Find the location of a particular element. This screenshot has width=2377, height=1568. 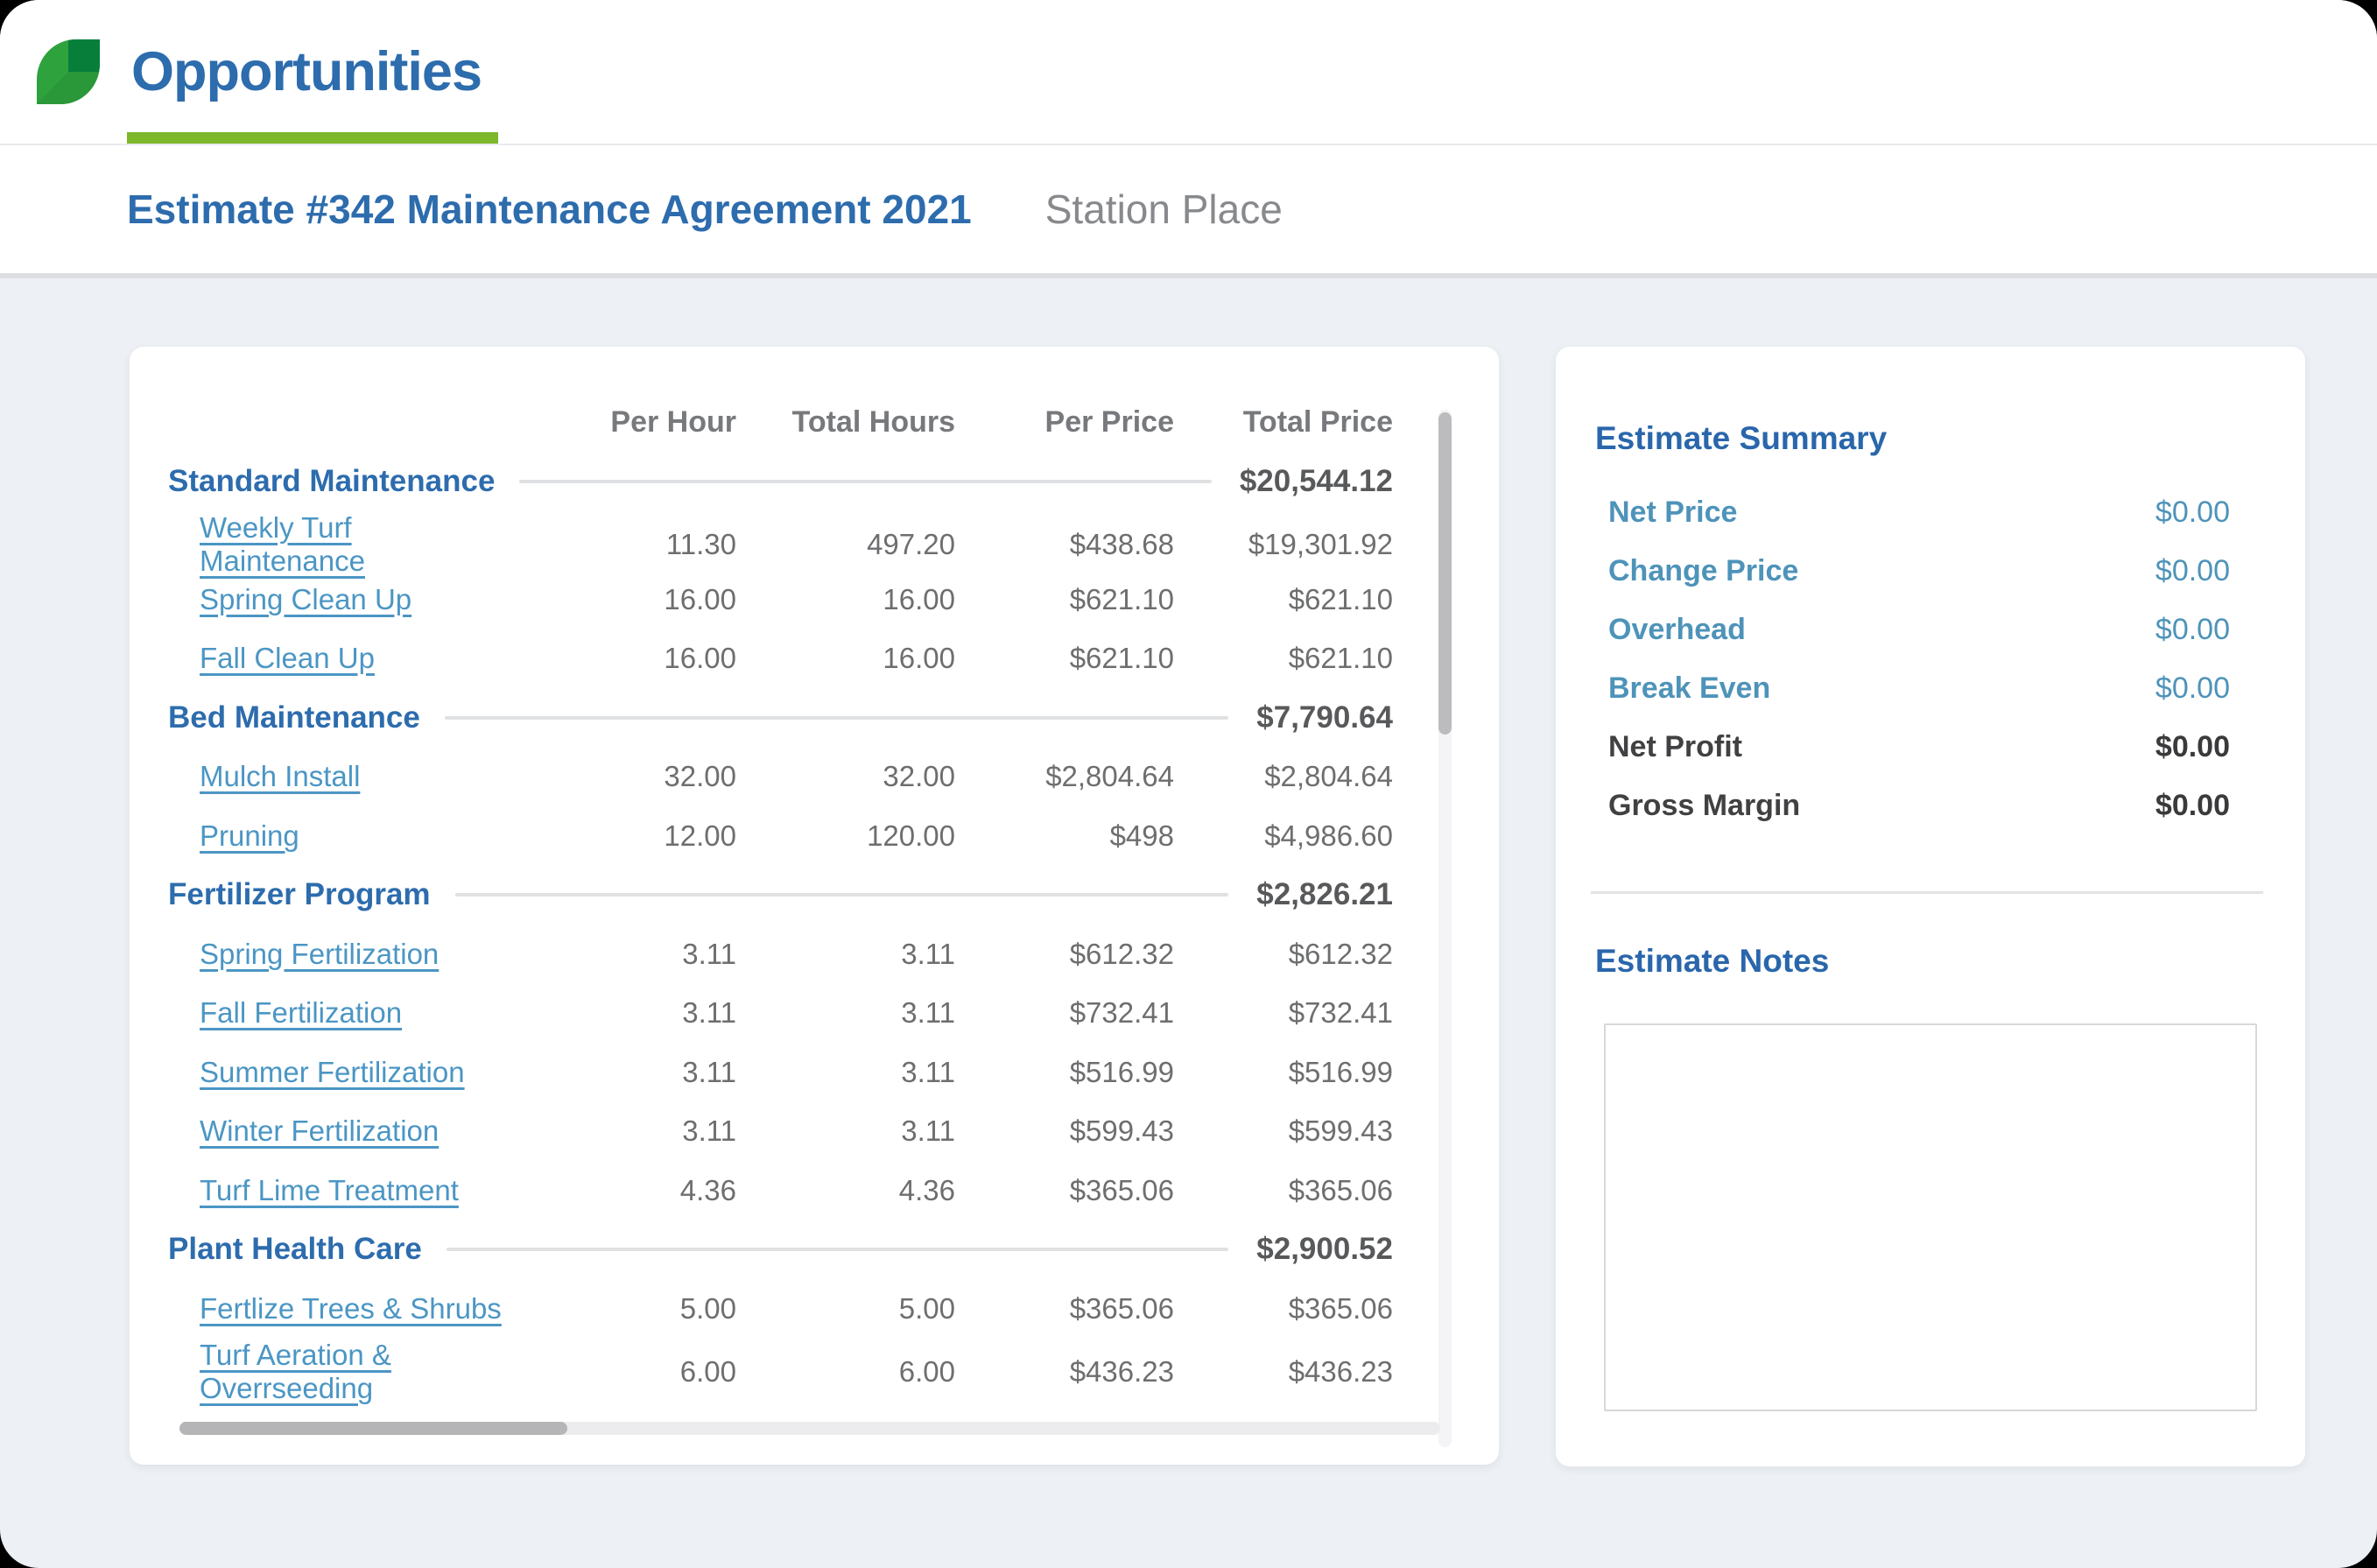

summary-row: Break Even $0.00 is located at coordinates (1919, 689).